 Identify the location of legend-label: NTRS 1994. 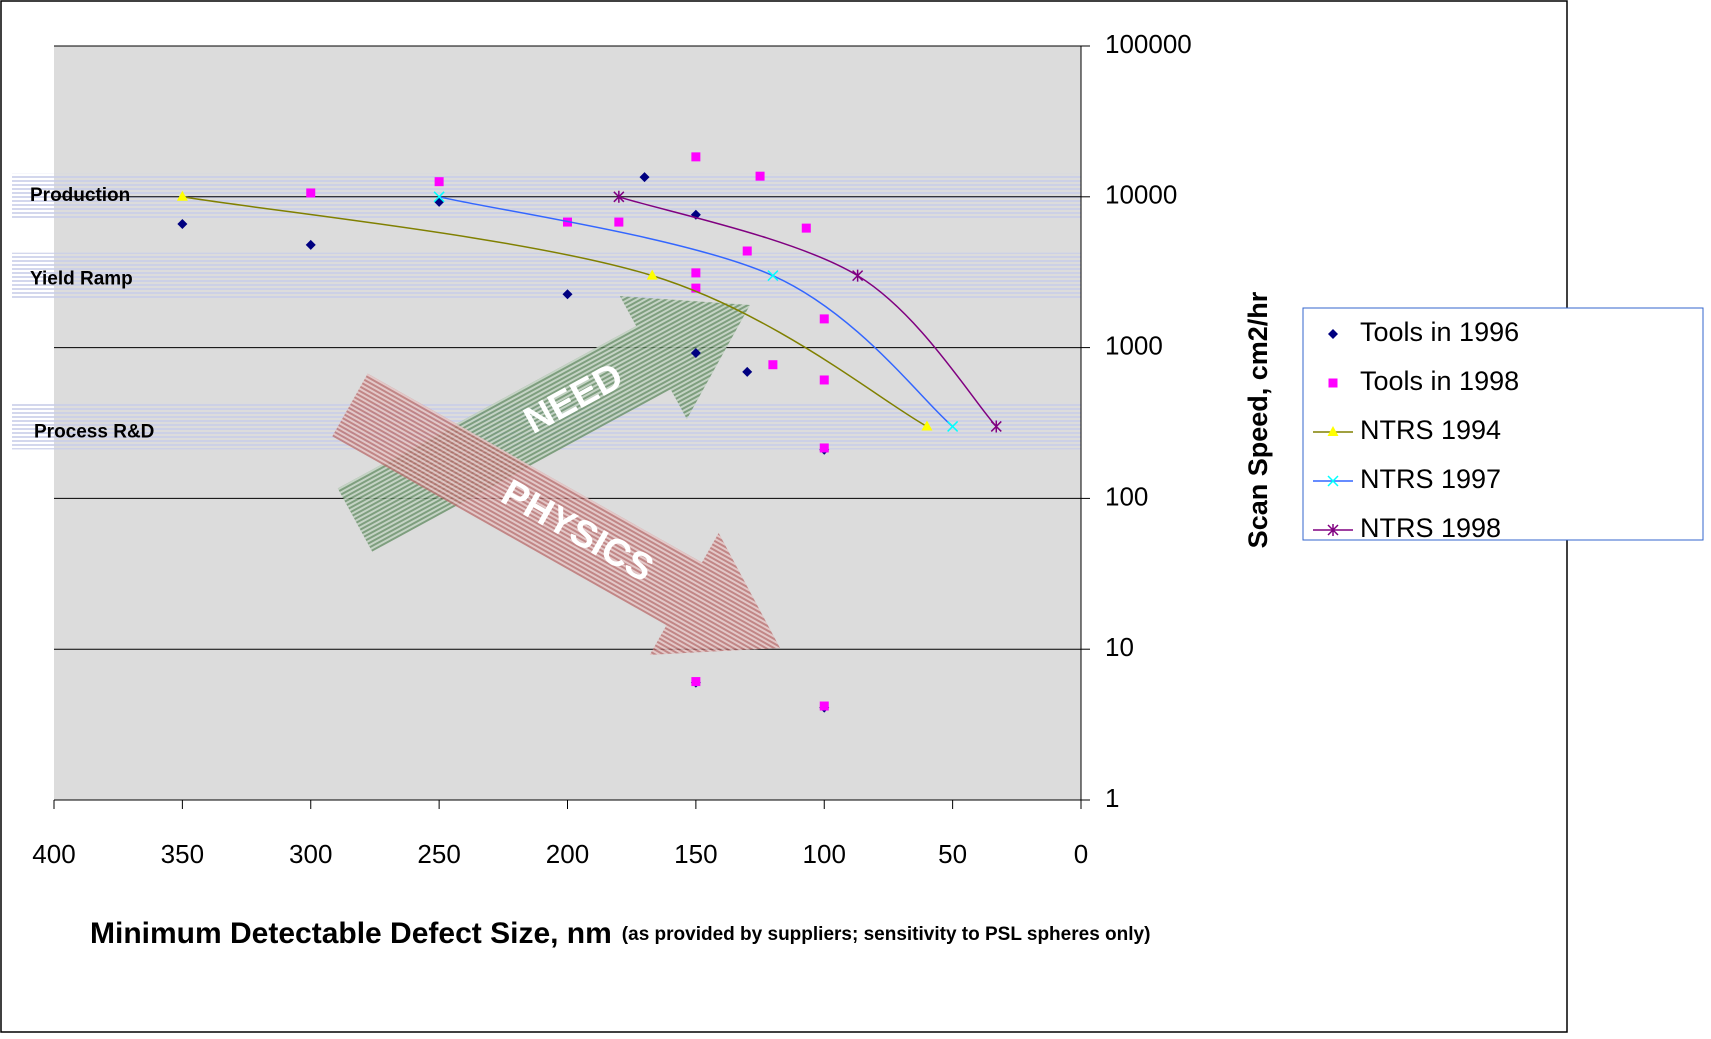
(1430, 430).